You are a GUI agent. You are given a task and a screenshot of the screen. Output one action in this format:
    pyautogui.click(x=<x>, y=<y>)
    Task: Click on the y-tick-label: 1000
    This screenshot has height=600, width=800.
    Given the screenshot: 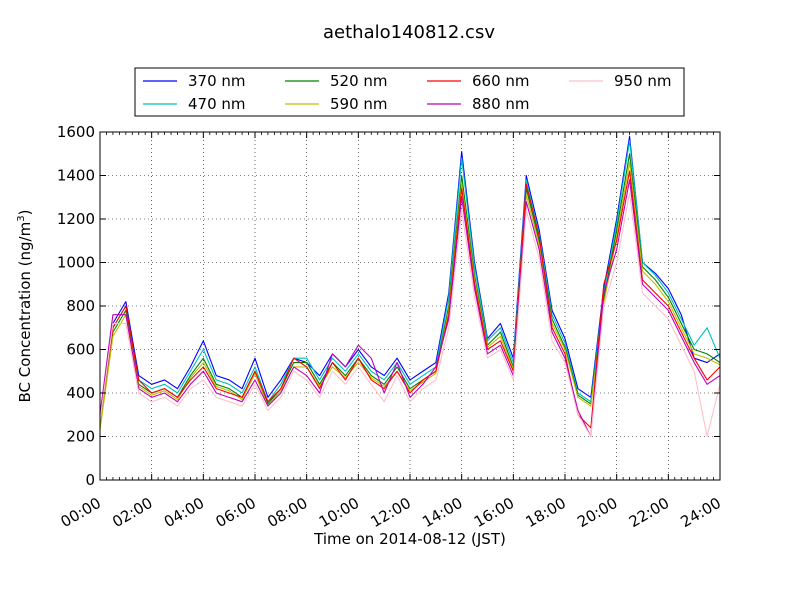 What is the action you would take?
    pyautogui.click(x=76, y=263)
    